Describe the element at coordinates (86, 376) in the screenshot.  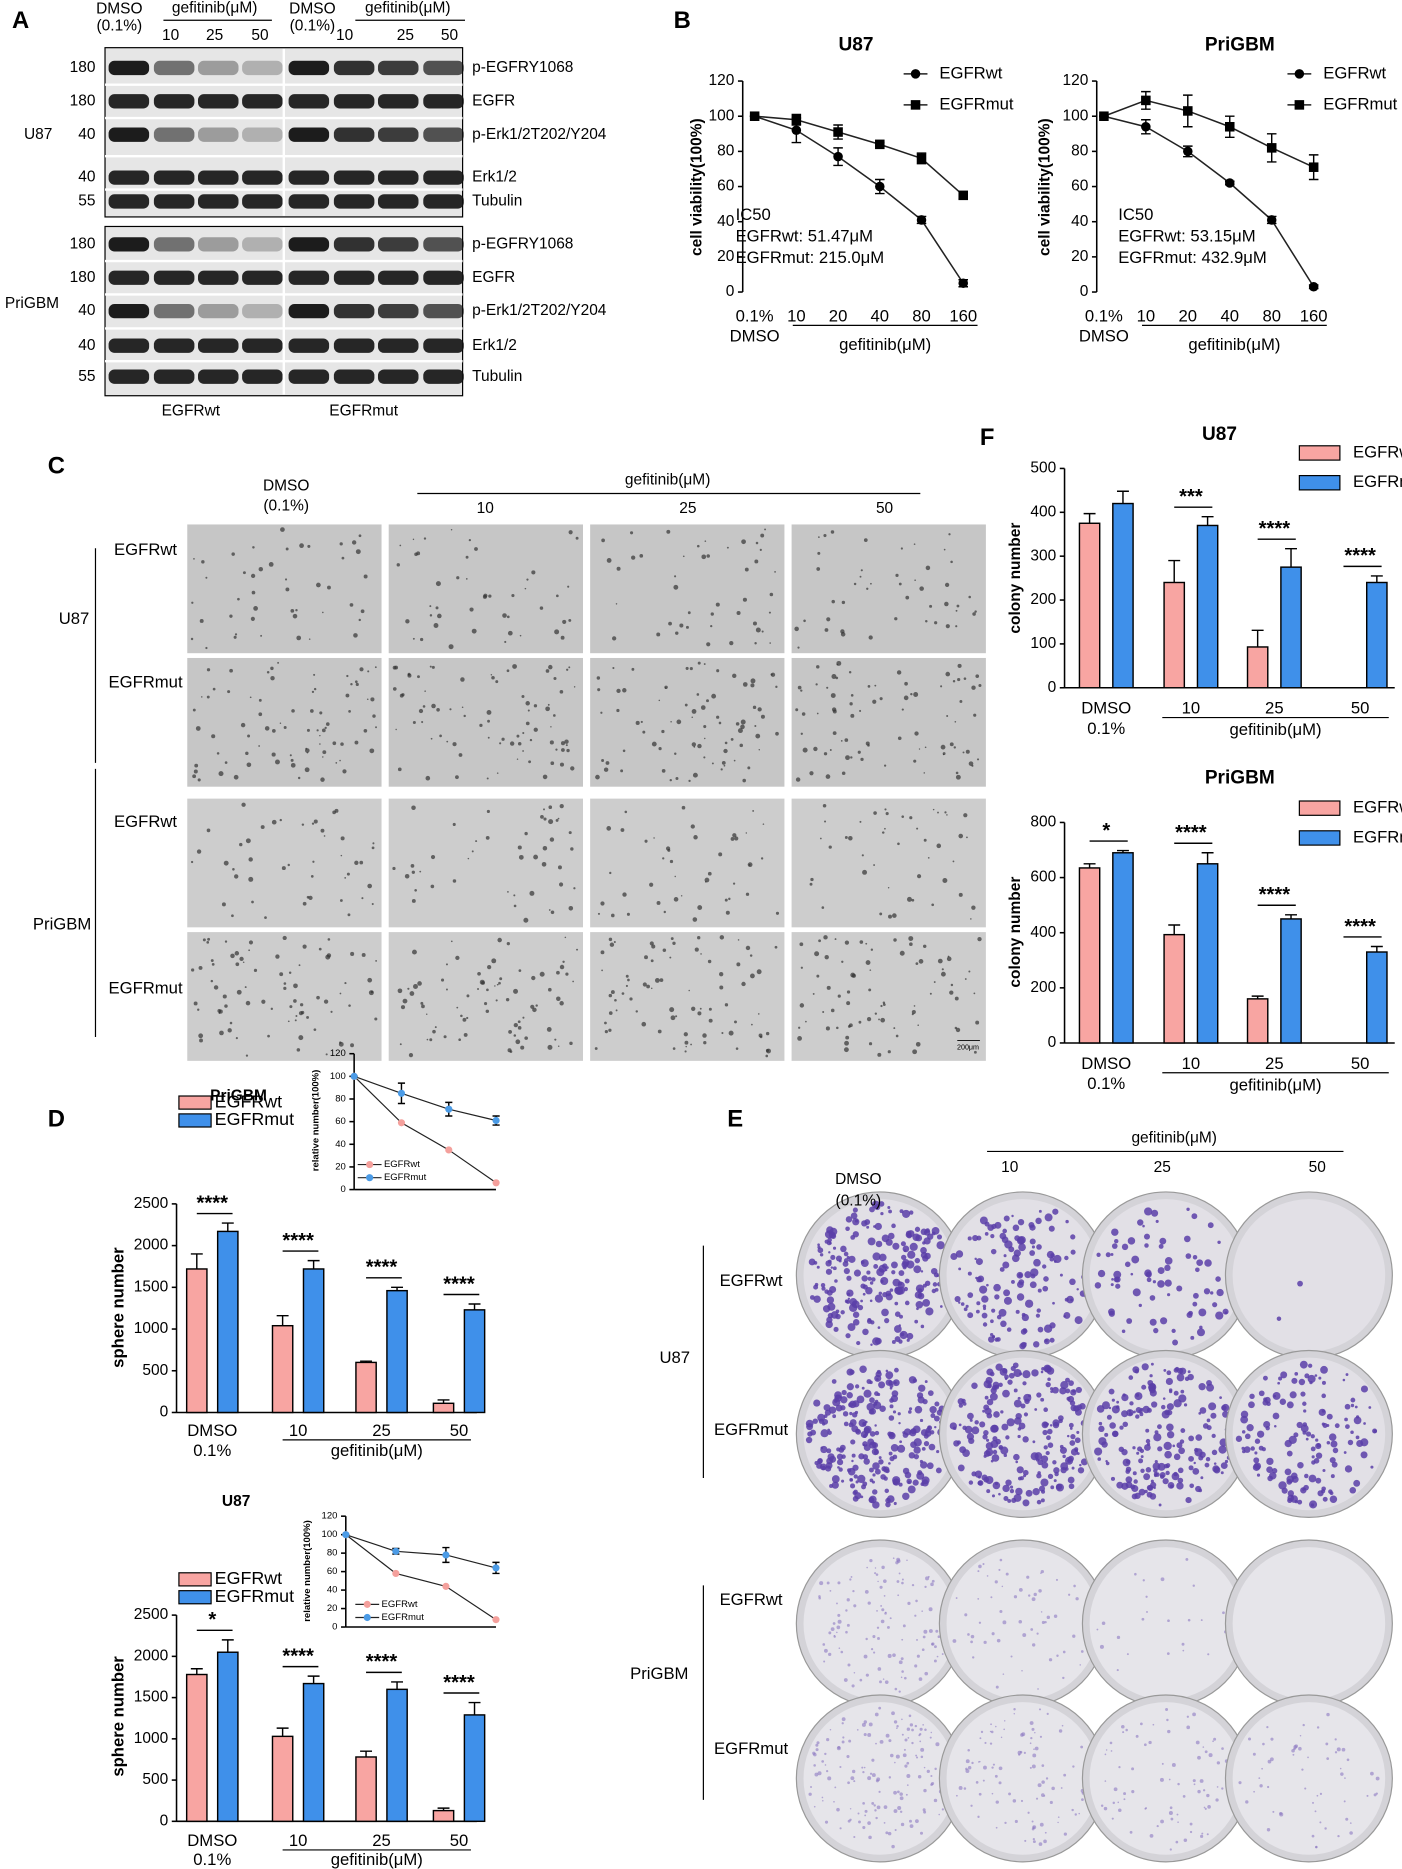
I see `marker-size: 55` at that location.